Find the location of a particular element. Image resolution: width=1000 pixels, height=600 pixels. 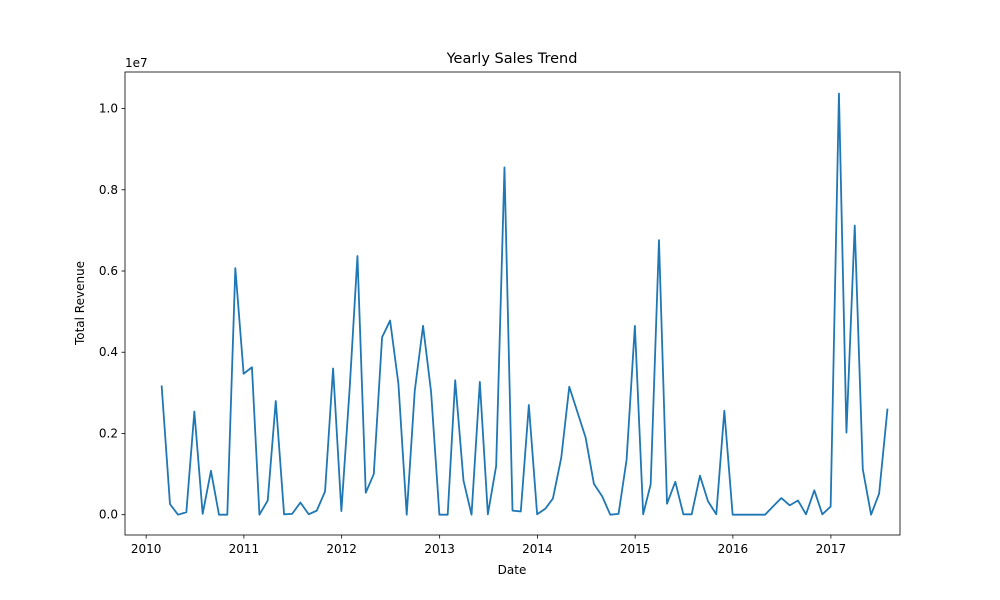

y-tick-label: 1.0 is located at coordinates (108, 109).